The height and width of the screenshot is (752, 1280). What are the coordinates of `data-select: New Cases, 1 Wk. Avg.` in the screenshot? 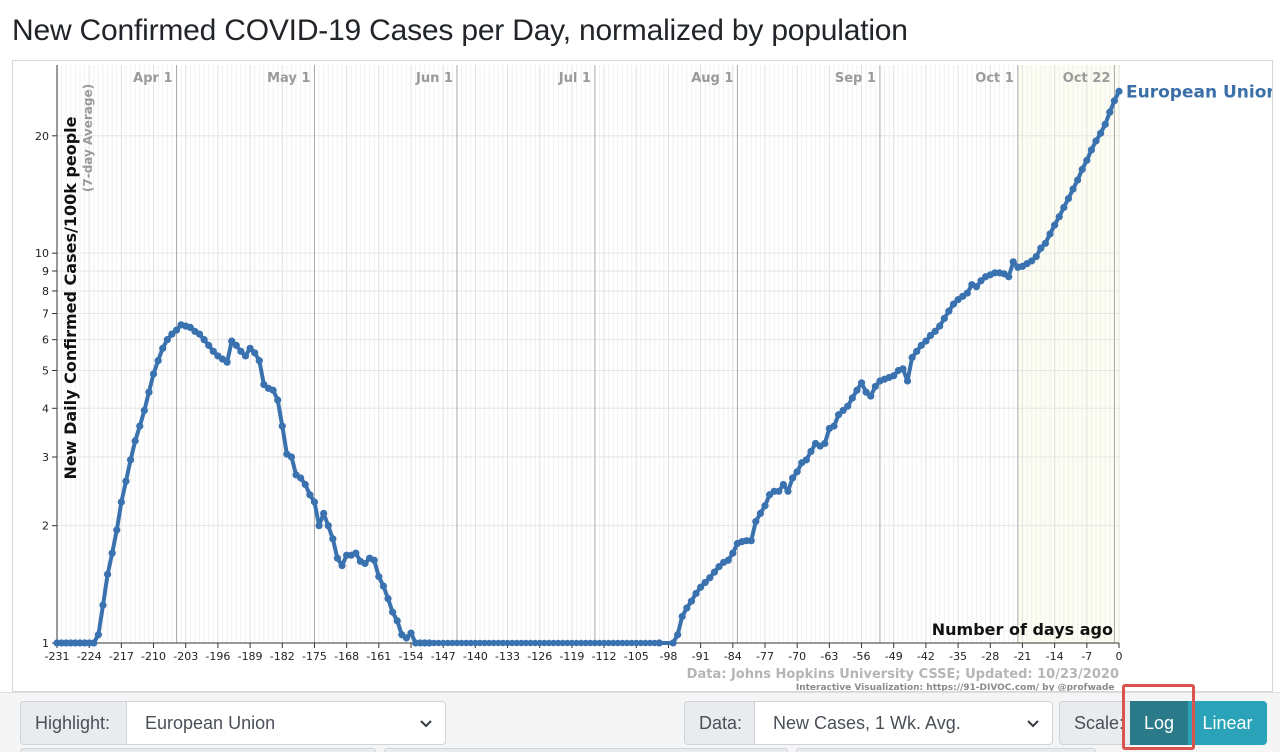 It's located at (903, 723).